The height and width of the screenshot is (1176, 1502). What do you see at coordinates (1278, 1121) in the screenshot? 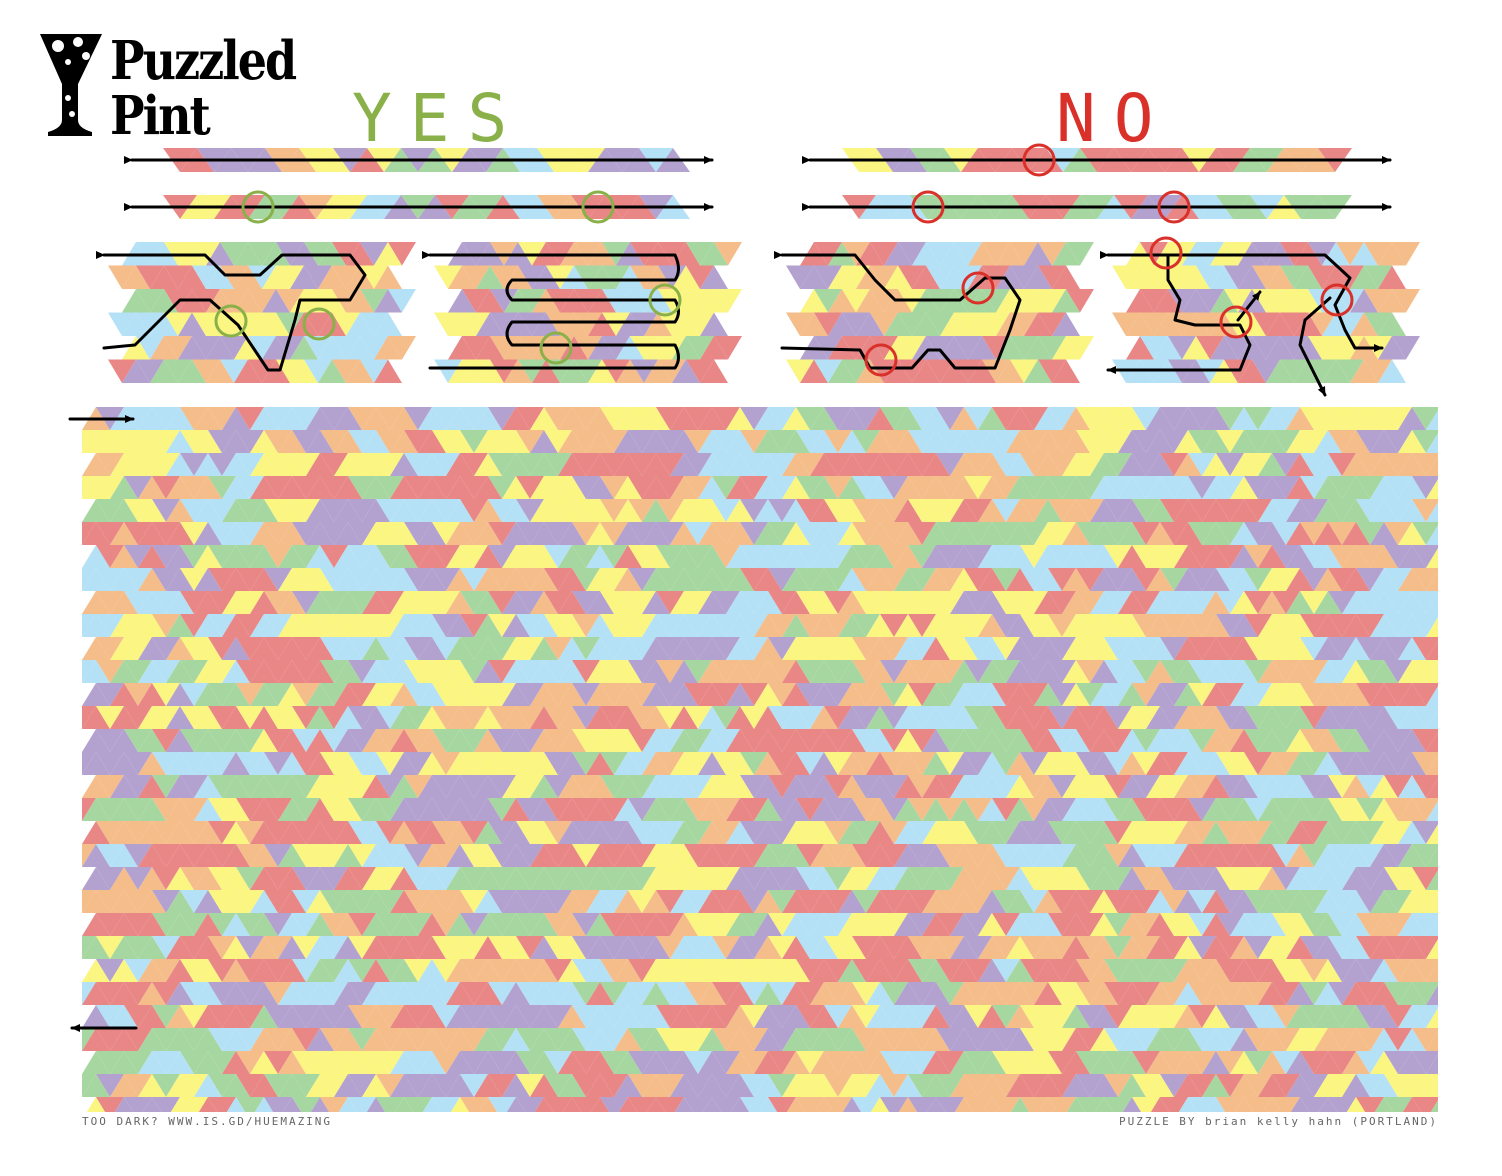
I see `footer-credit: PUZZLE BY brian kelly hahn (PORTLAND)` at bounding box center [1278, 1121].